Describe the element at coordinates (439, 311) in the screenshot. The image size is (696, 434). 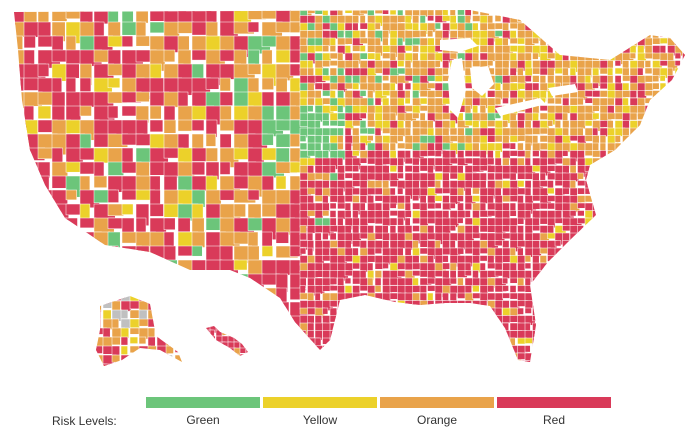
I see `county-us-layer-2098` at that location.